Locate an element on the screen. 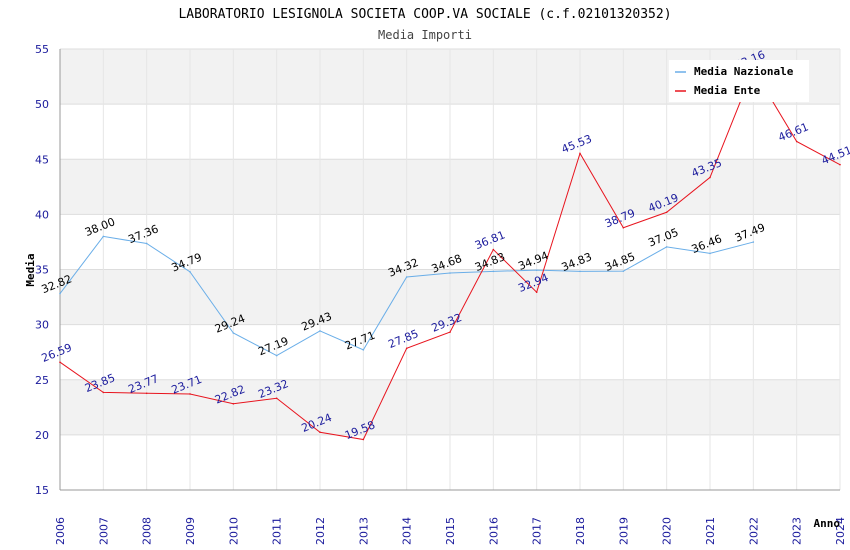 This screenshot has height=550, width=850. legend-box is located at coordinates (739, 81).